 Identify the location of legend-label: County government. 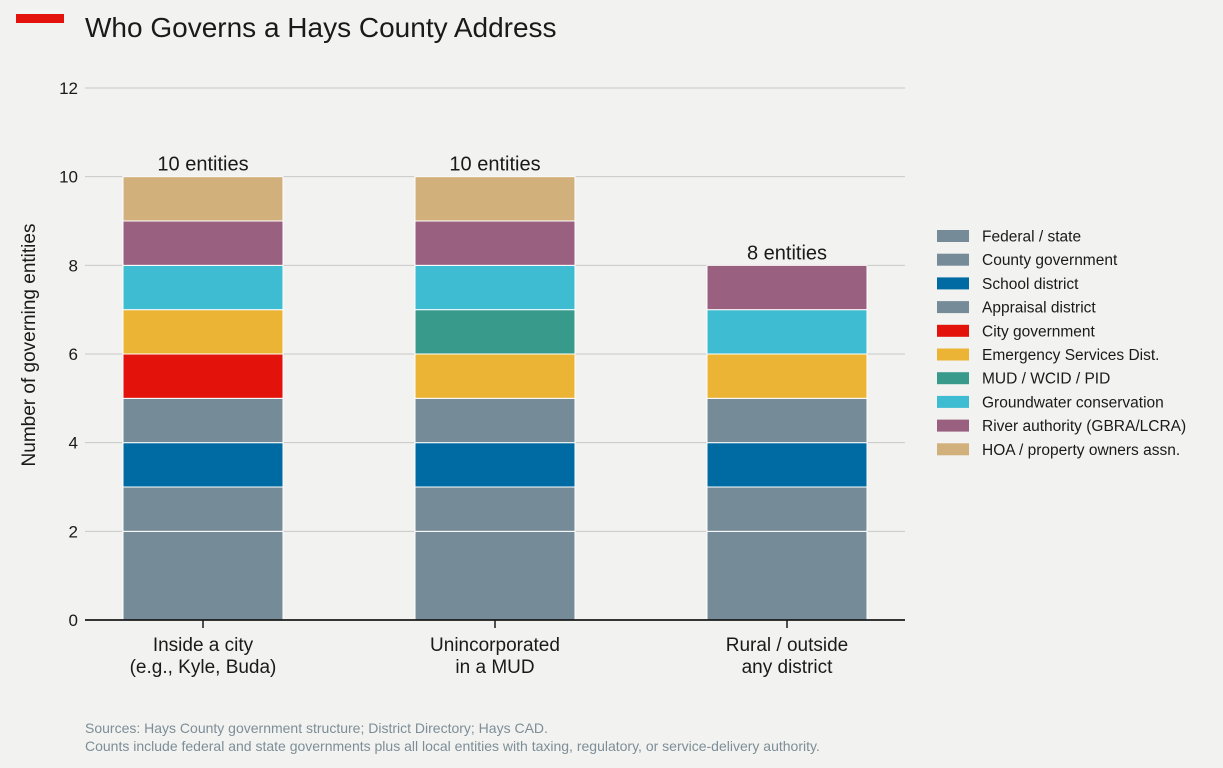
(1050, 260).